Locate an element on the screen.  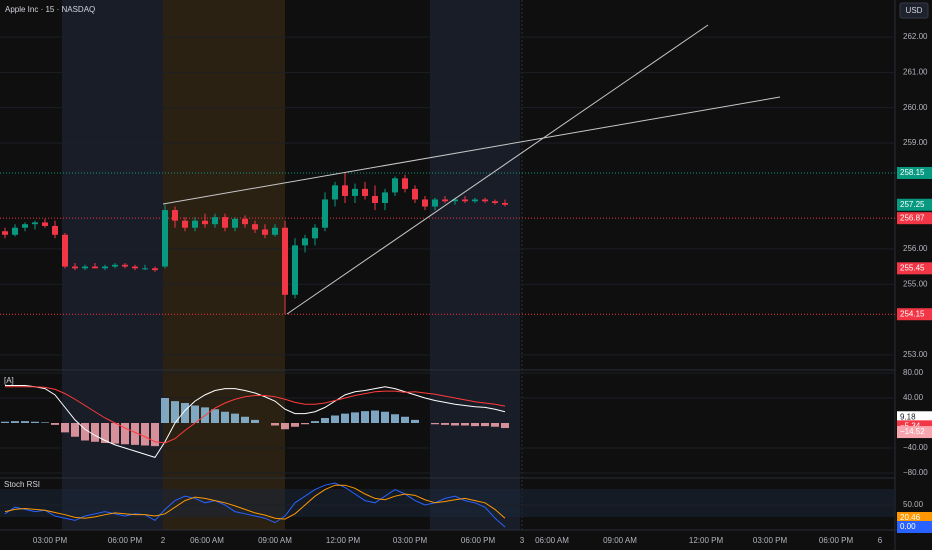
y-tick-label: 261.00 is located at coordinates (915, 71).